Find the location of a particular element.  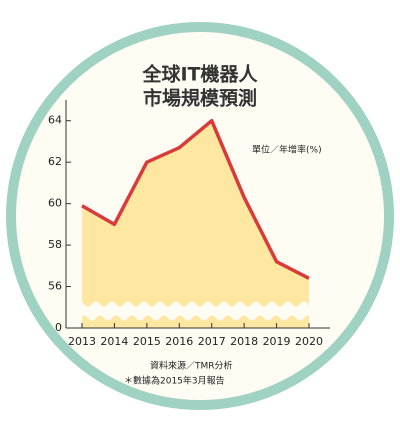

x-tick-label: 2018 is located at coordinates (244, 341).